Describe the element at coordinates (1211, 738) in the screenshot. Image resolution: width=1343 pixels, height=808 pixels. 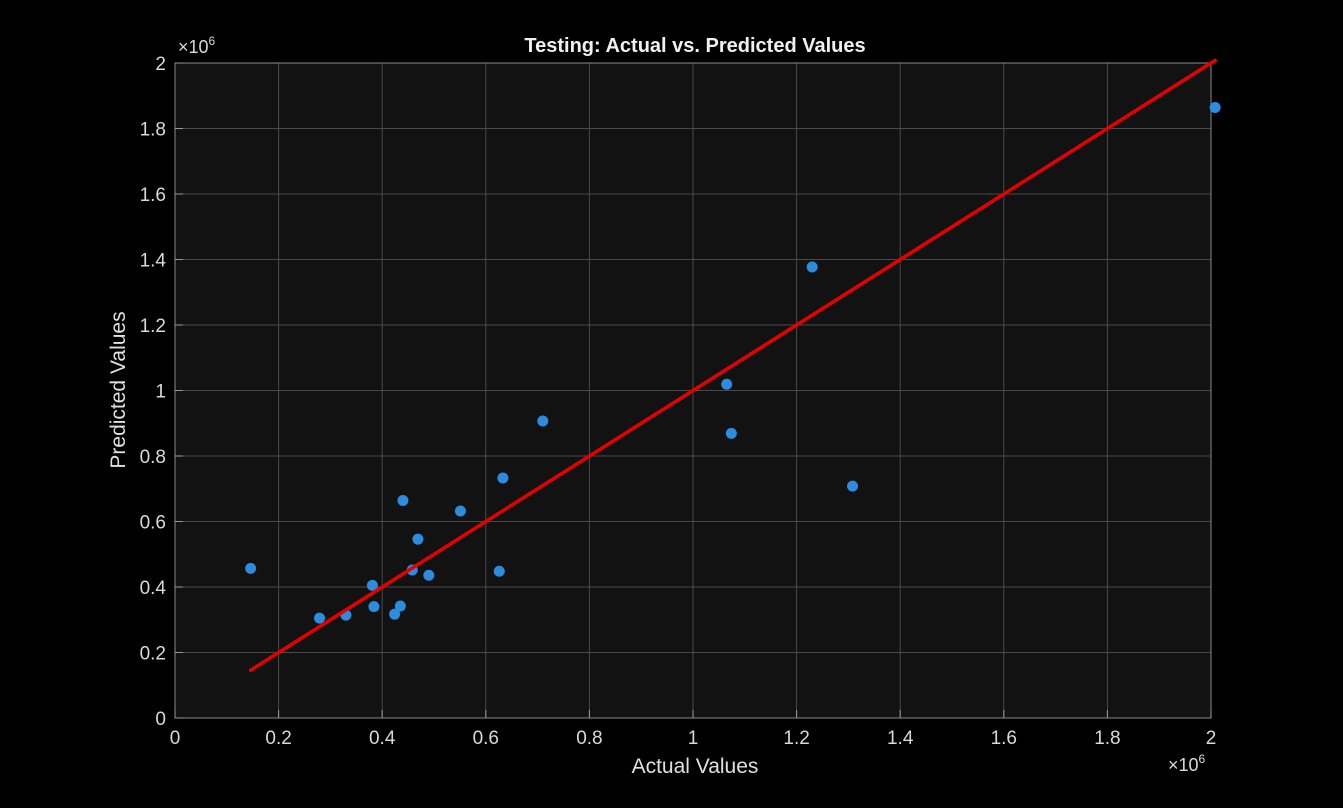
I see `x-tick-label: 2` at that location.